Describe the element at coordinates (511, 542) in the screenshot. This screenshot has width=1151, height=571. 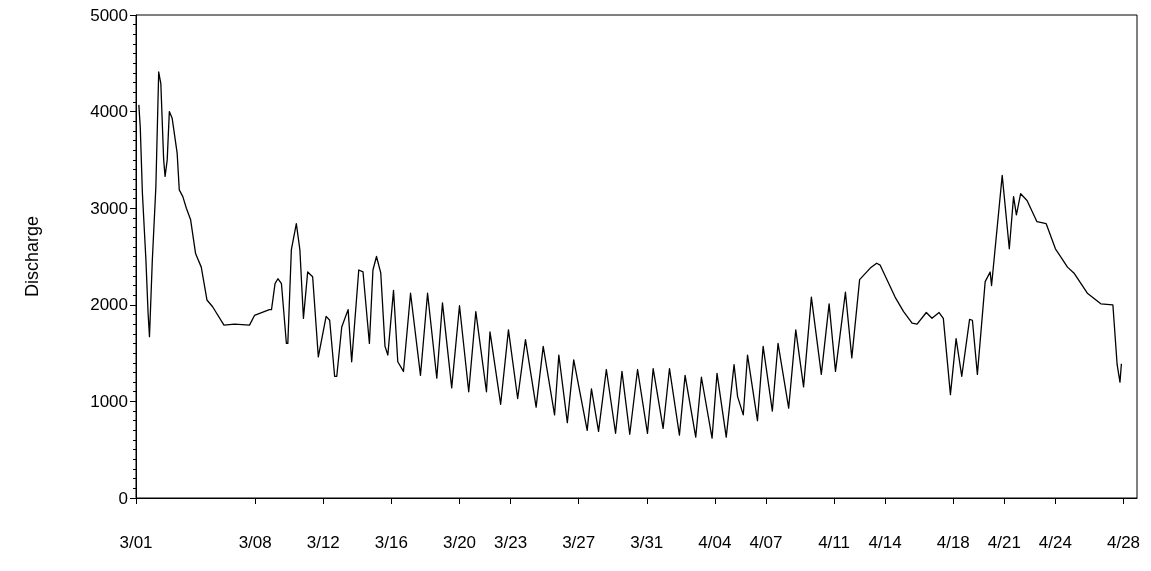
I see `x-tick-label: 3/23` at that location.